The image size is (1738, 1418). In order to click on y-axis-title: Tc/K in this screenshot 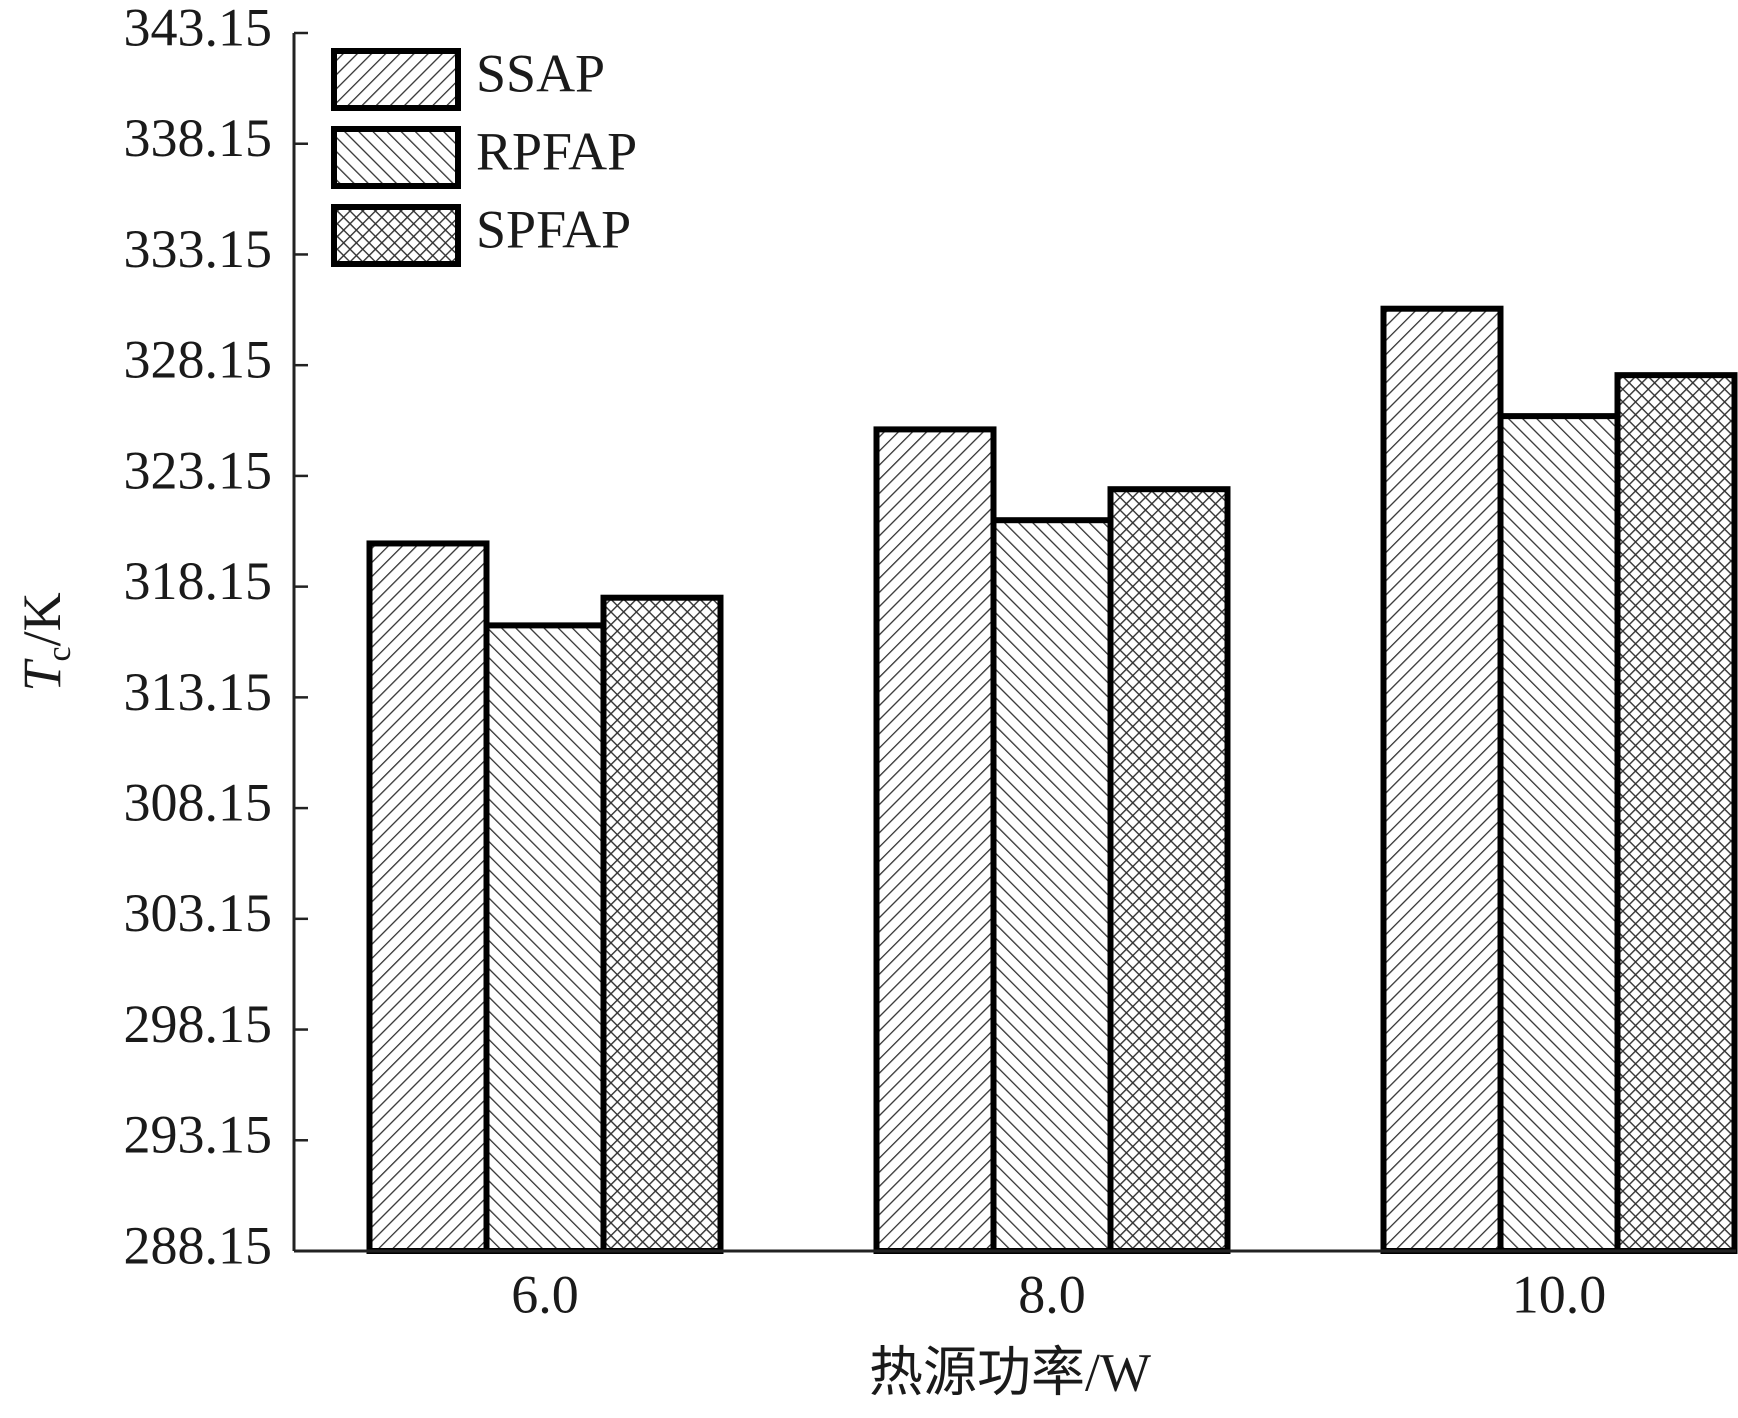, I will do `click(44, 641)`.